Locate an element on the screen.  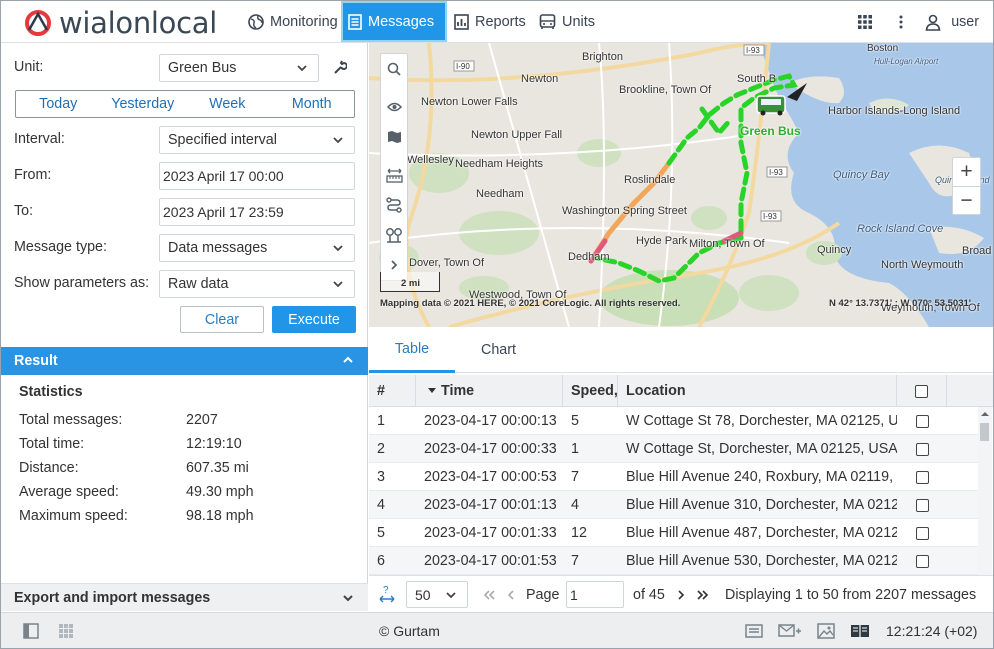
user-menu: user is located at coordinates (956, 22).